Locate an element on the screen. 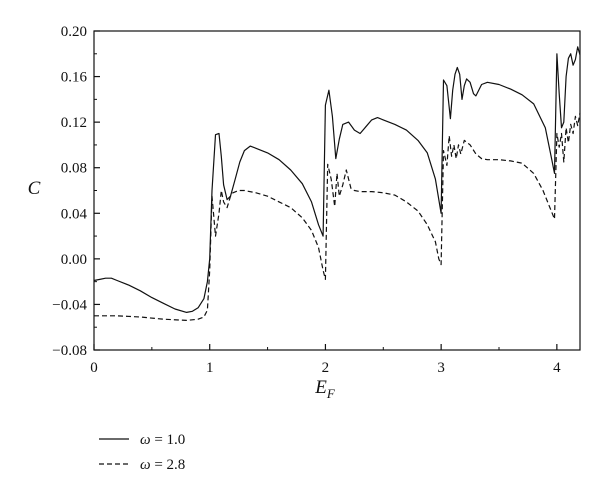 This screenshot has width=600, height=495. x-tick-label: 4 is located at coordinates (557, 368).